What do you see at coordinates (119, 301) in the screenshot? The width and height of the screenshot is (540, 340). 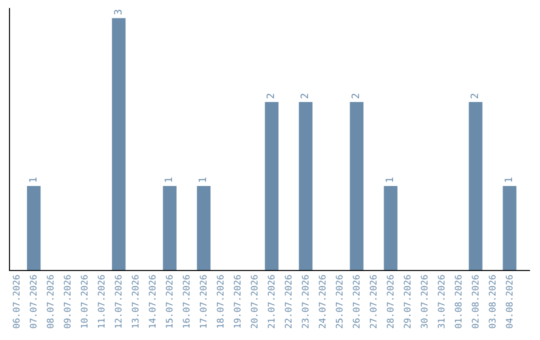 I see `x-tick-label: 12.07.2026` at bounding box center [119, 301].